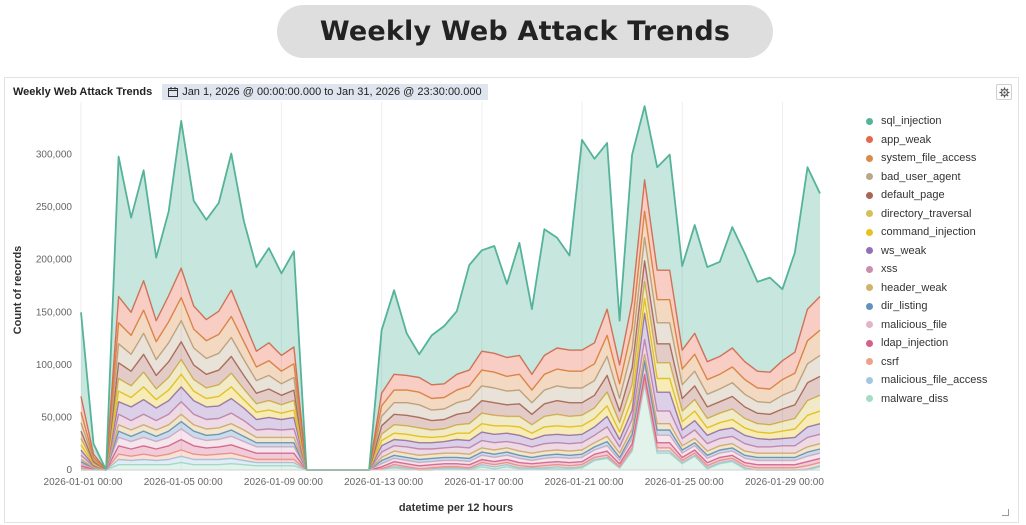 This screenshot has height=525, width=1026. What do you see at coordinates (183, 482) in the screenshot?
I see `x-tick-label: 2026-01-05 00:00` at bounding box center [183, 482].